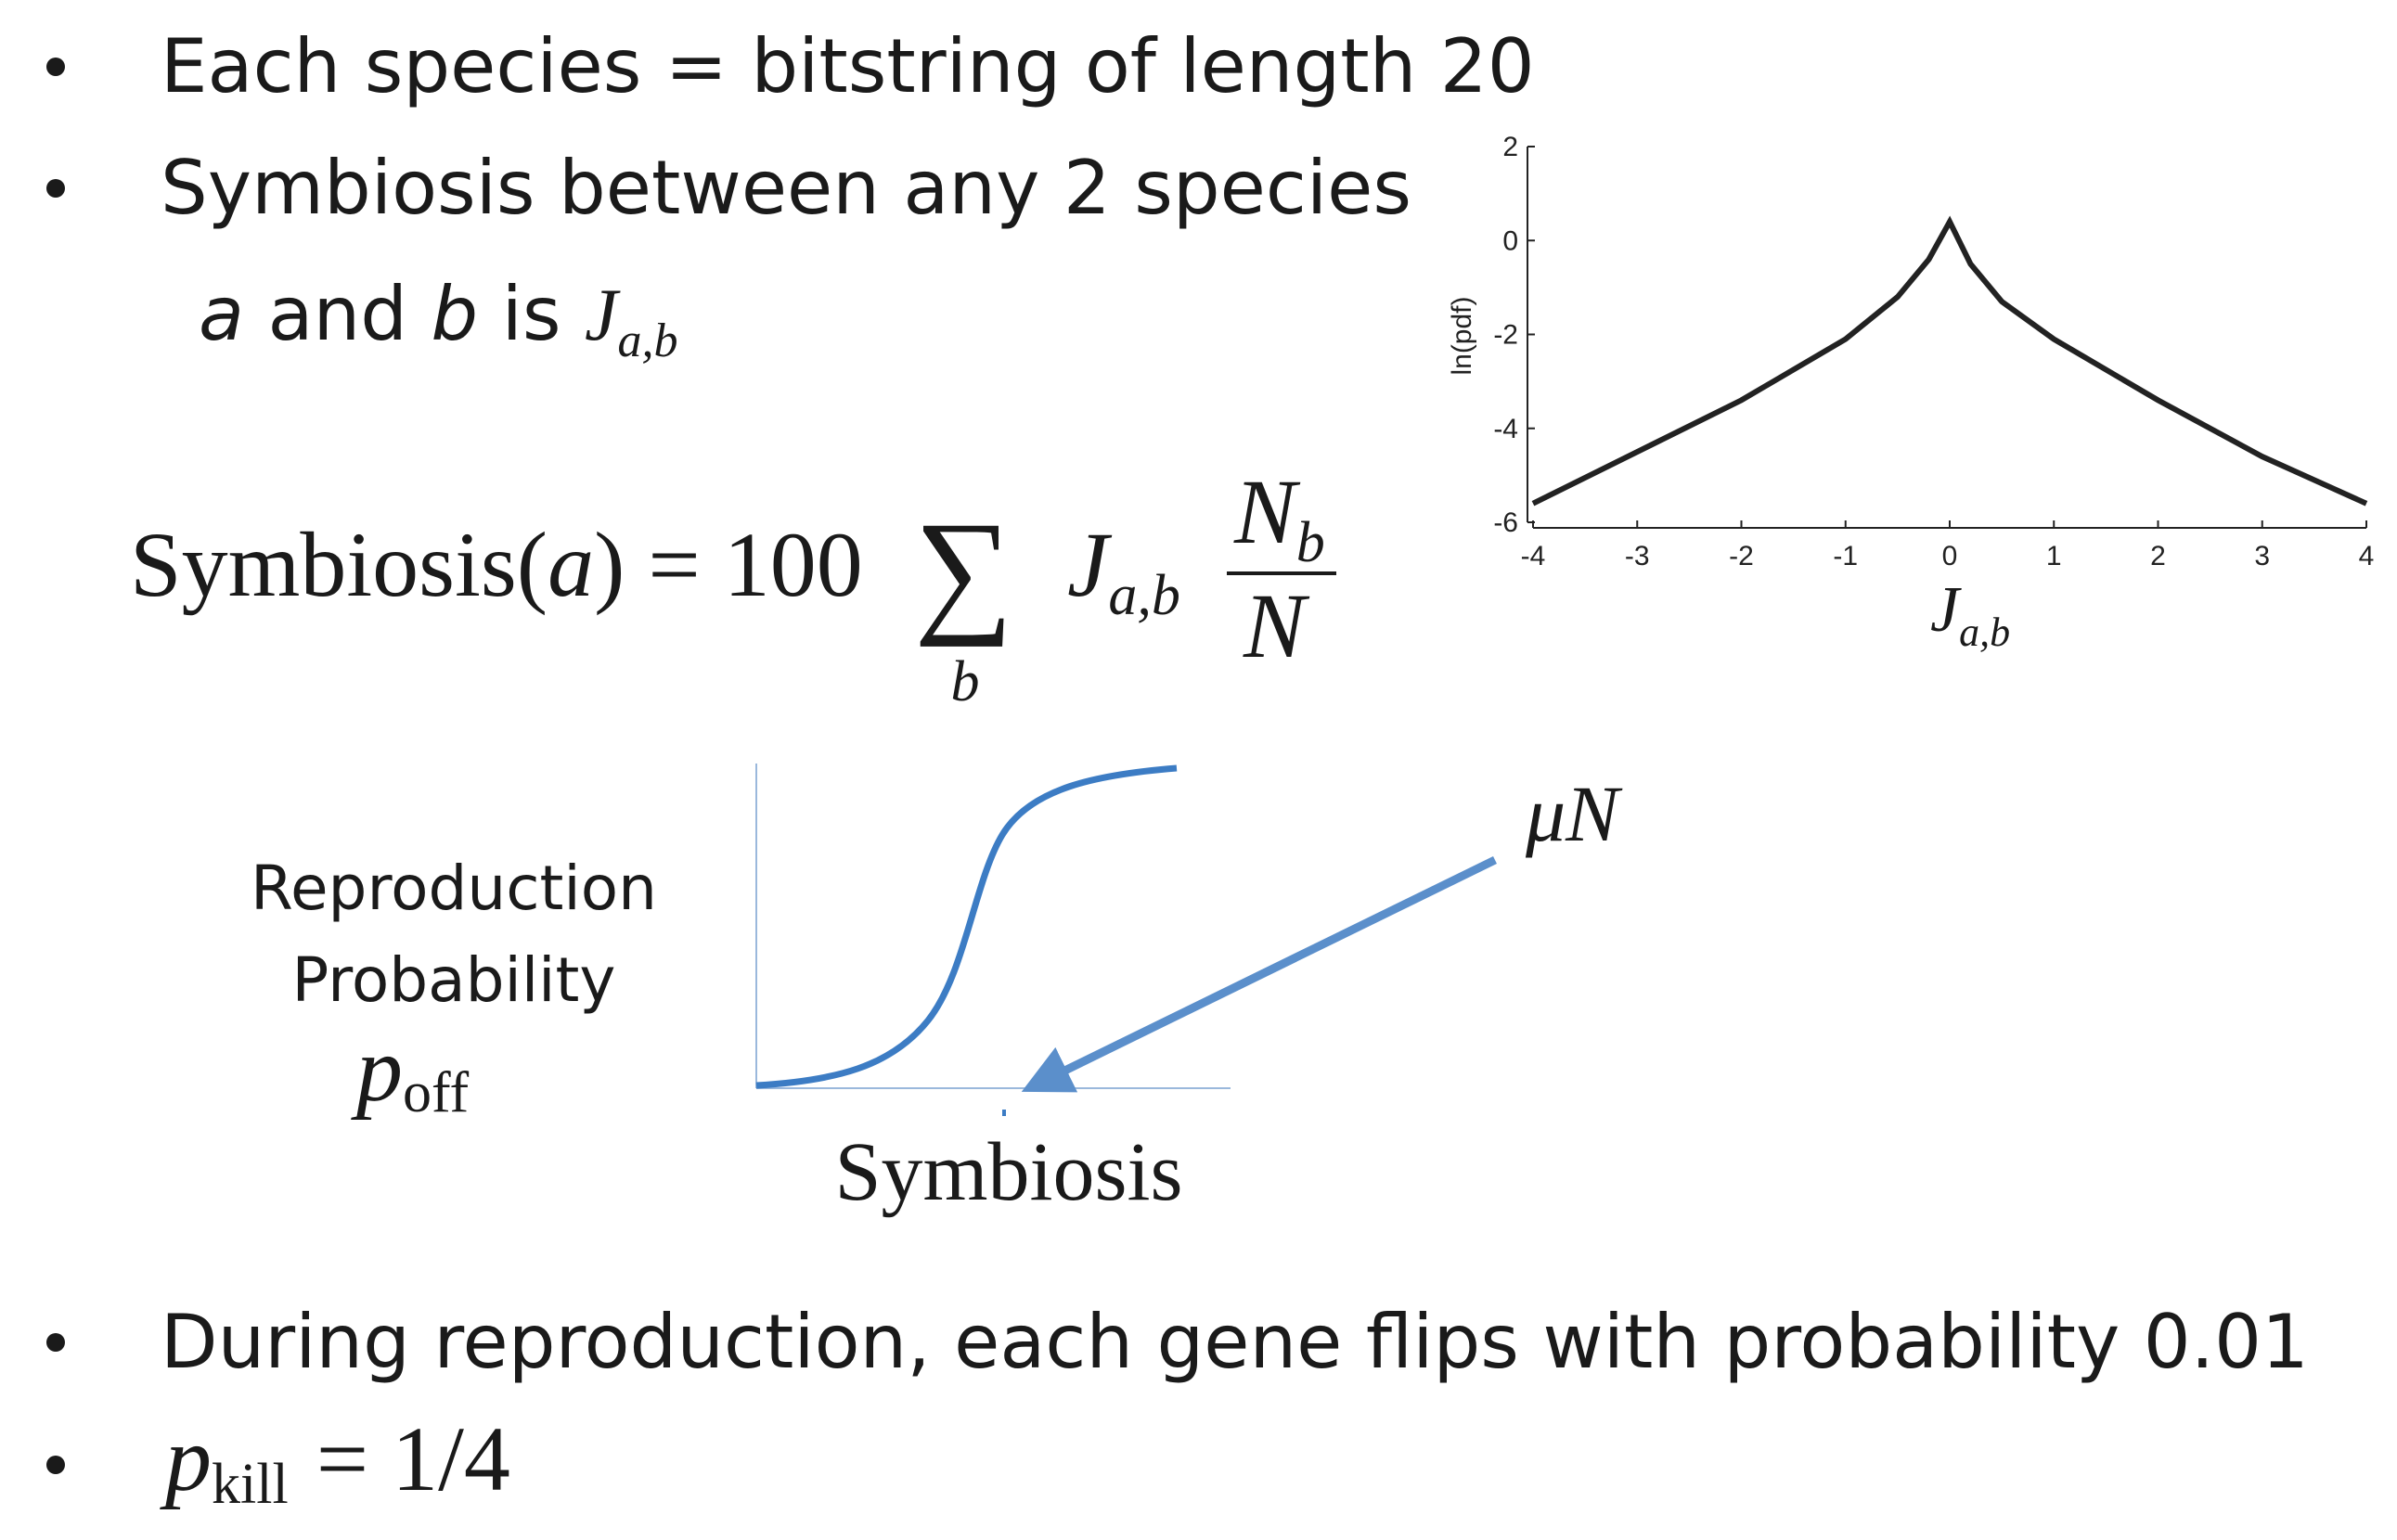  Describe the element at coordinates (1574, 813) in the screenshot. I see `annotation: μN` at that location.